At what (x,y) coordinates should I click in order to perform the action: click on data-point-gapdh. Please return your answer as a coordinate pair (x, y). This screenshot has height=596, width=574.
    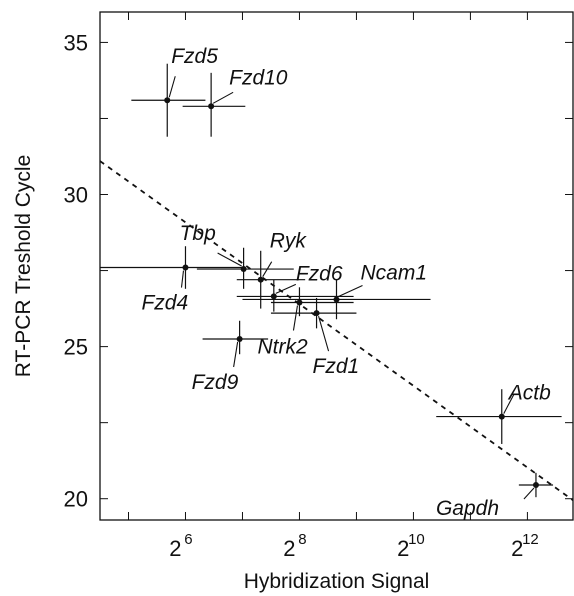
    Looking at the image, I should click on (536, 485).